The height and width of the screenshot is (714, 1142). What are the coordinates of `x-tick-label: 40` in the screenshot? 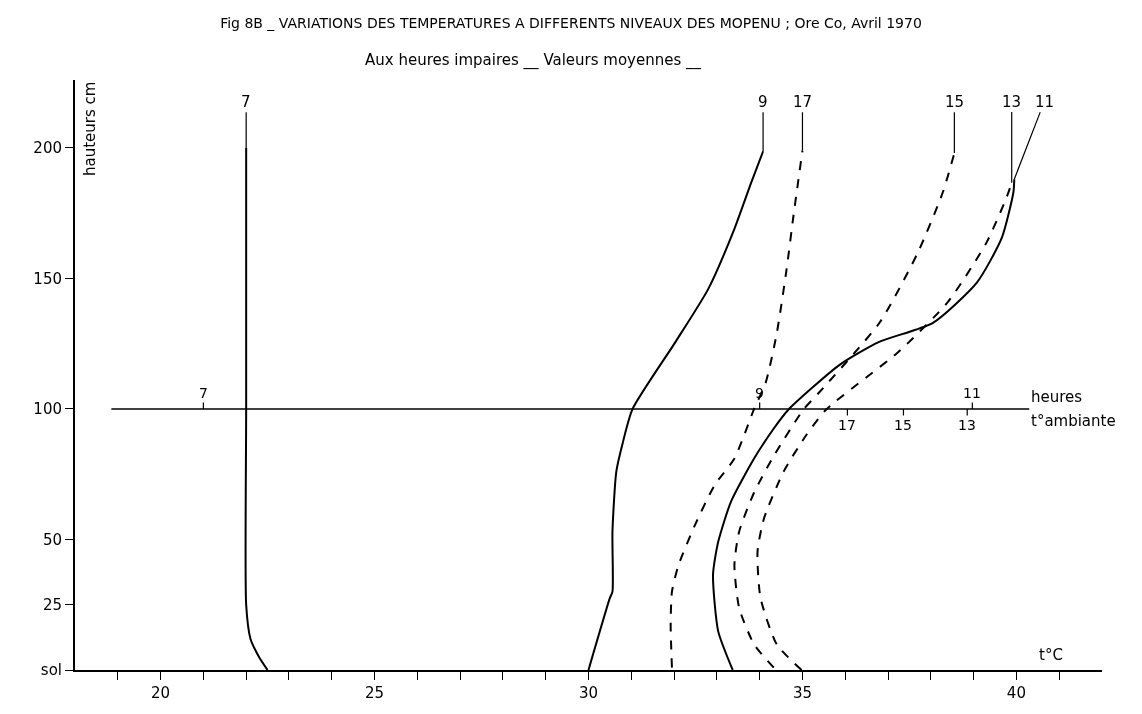 It's located at (1016, 693).